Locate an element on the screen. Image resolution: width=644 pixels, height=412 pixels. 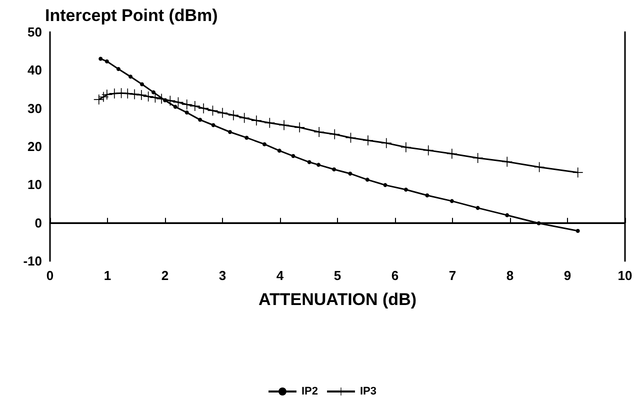
legend-label: IP2 is located at coordinates (309, 392).